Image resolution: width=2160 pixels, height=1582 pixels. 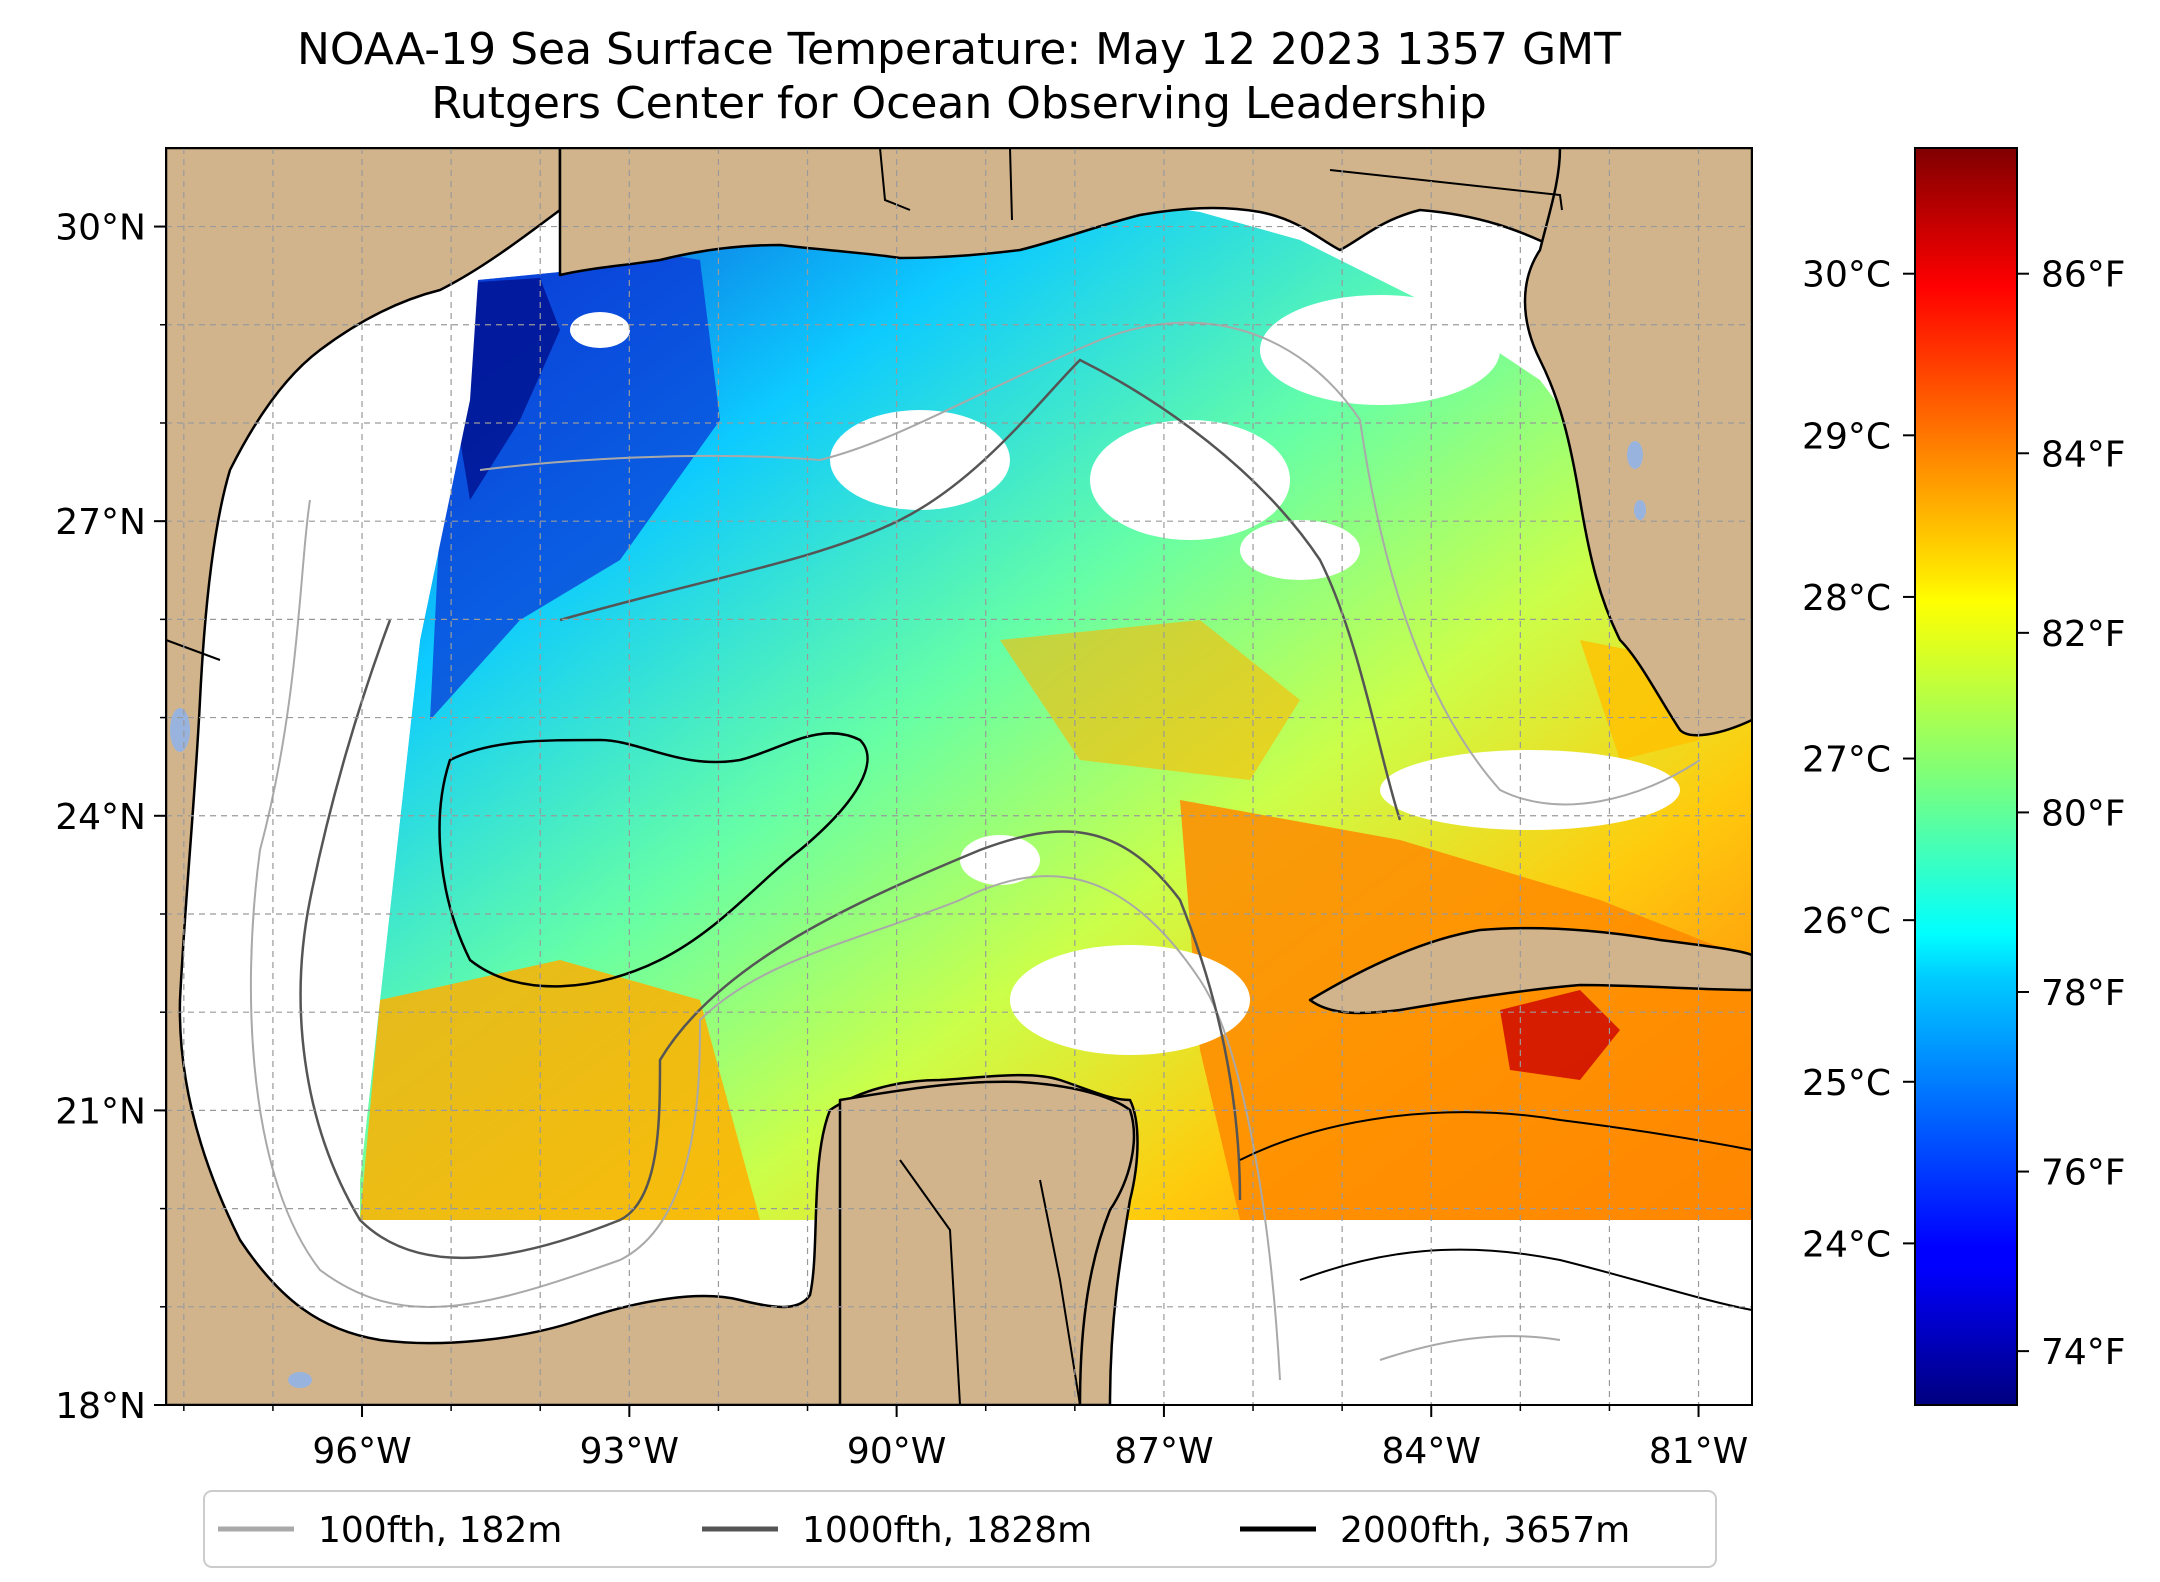 What do you see at coordinates (947, 1530) in the screenshot?
I see `legend-label: 1000fth, 1828m` at bounding box center [947, 1530].